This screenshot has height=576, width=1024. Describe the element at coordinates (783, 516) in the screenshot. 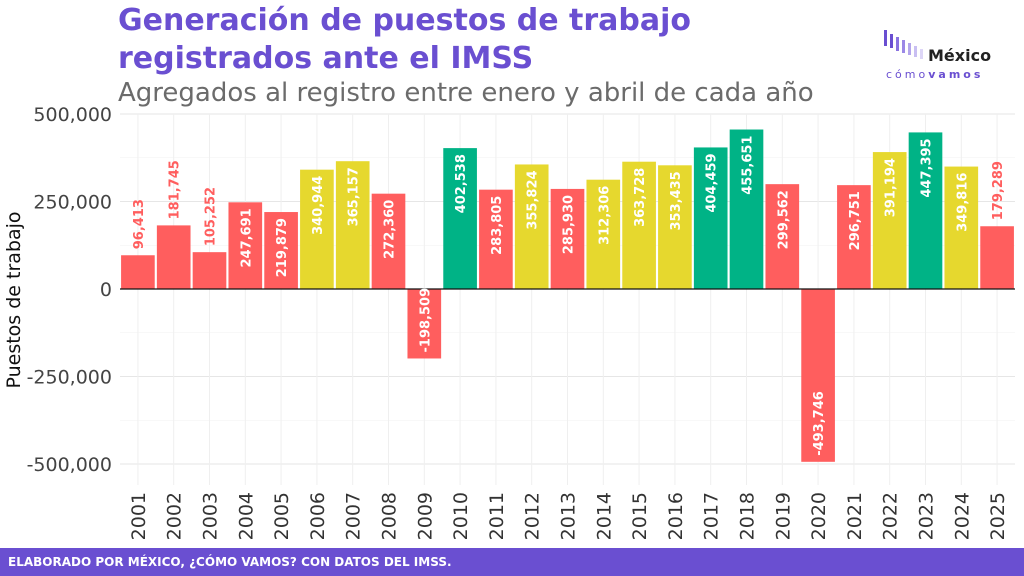

I see `x-tick-label: 2019` at that location.